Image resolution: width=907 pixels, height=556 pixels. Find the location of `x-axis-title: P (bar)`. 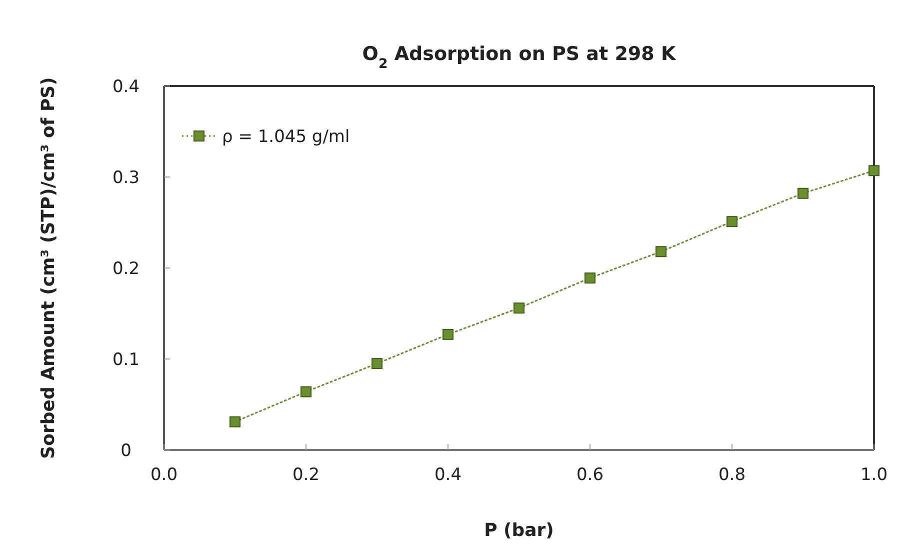

x-axis-title: P (bar) is located at coordinates (519, 530).